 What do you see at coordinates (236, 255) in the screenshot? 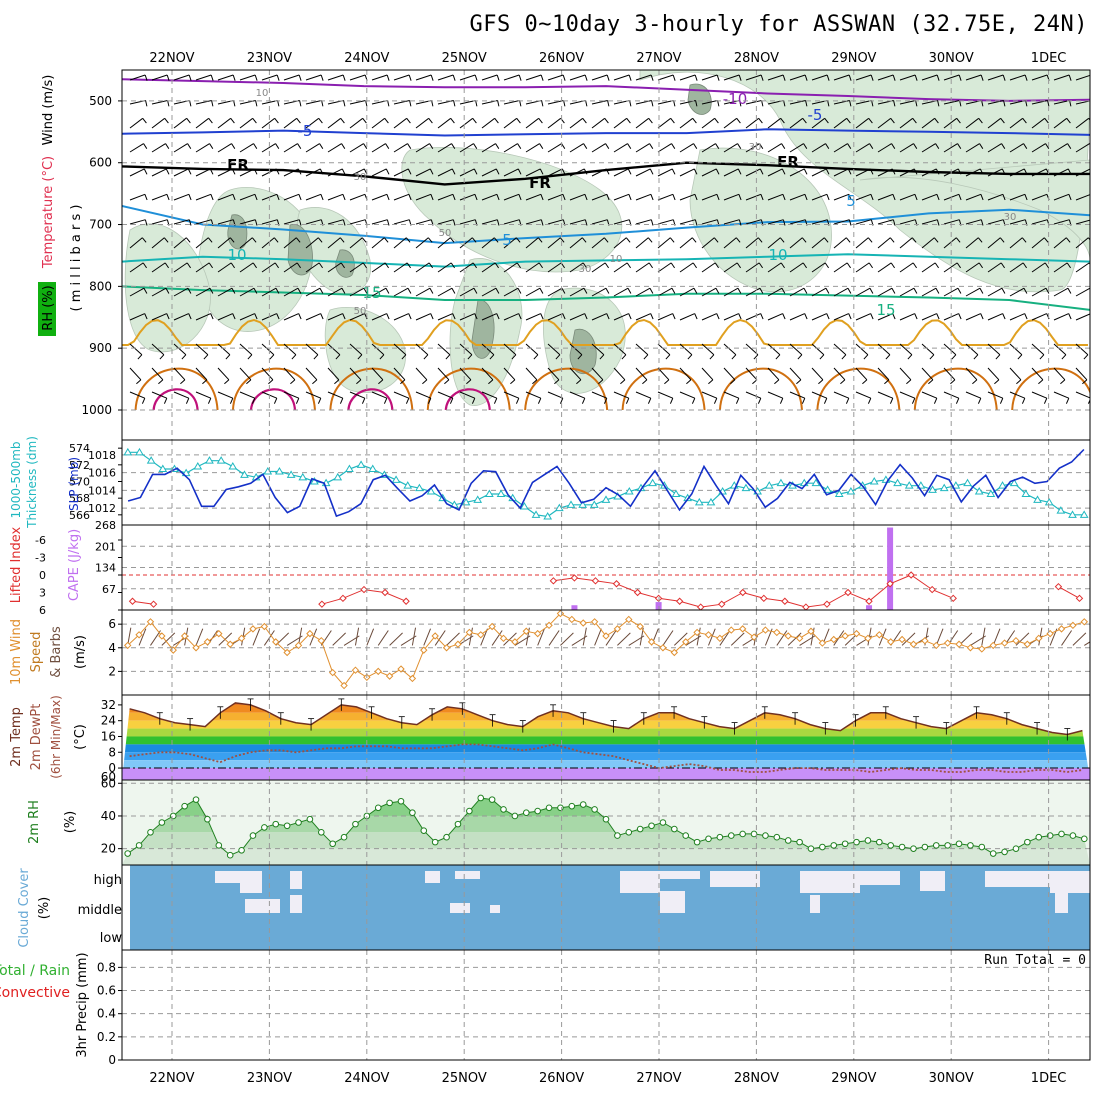
I see `contour-label: 10` at bounding box center [236, 255].